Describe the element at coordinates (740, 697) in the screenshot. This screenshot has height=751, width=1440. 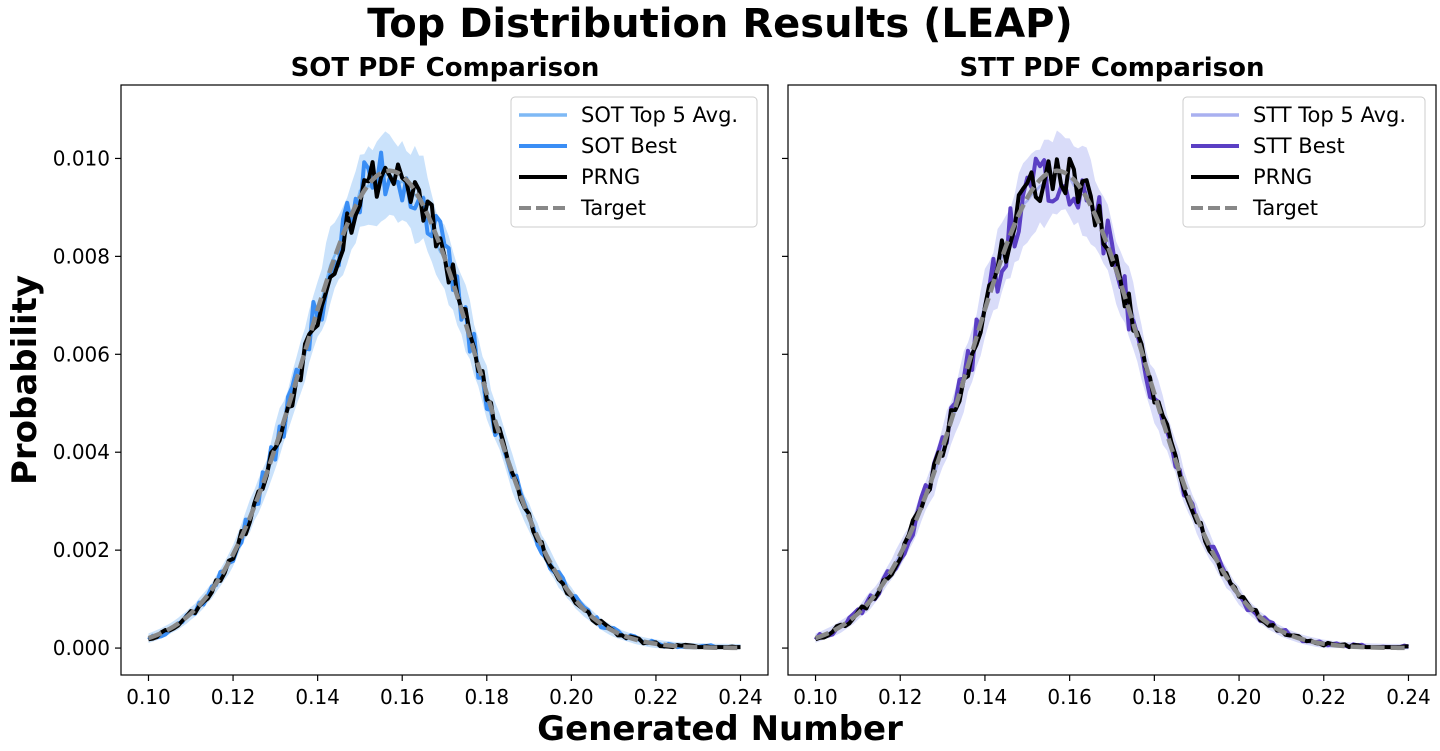
I see `sot-x-tick-label: 0.24` at that location.